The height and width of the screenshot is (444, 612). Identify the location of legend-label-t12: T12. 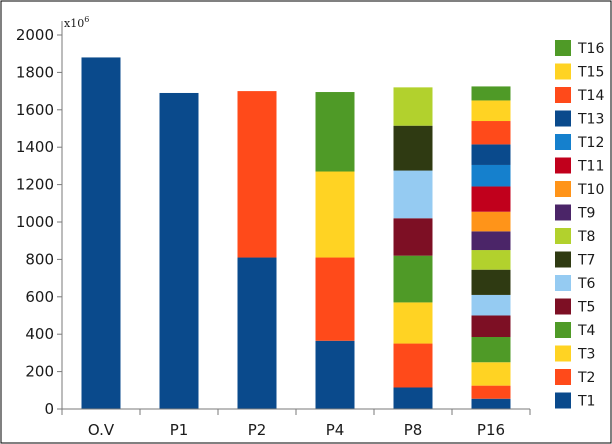
(590, 143).